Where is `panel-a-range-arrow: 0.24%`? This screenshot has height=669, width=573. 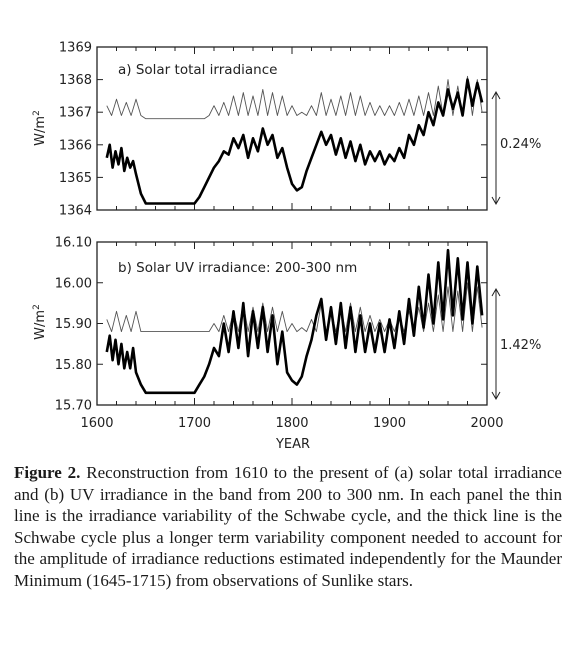 panel-a-range-arrow: 0.24% is located at coordinates (516, 148).